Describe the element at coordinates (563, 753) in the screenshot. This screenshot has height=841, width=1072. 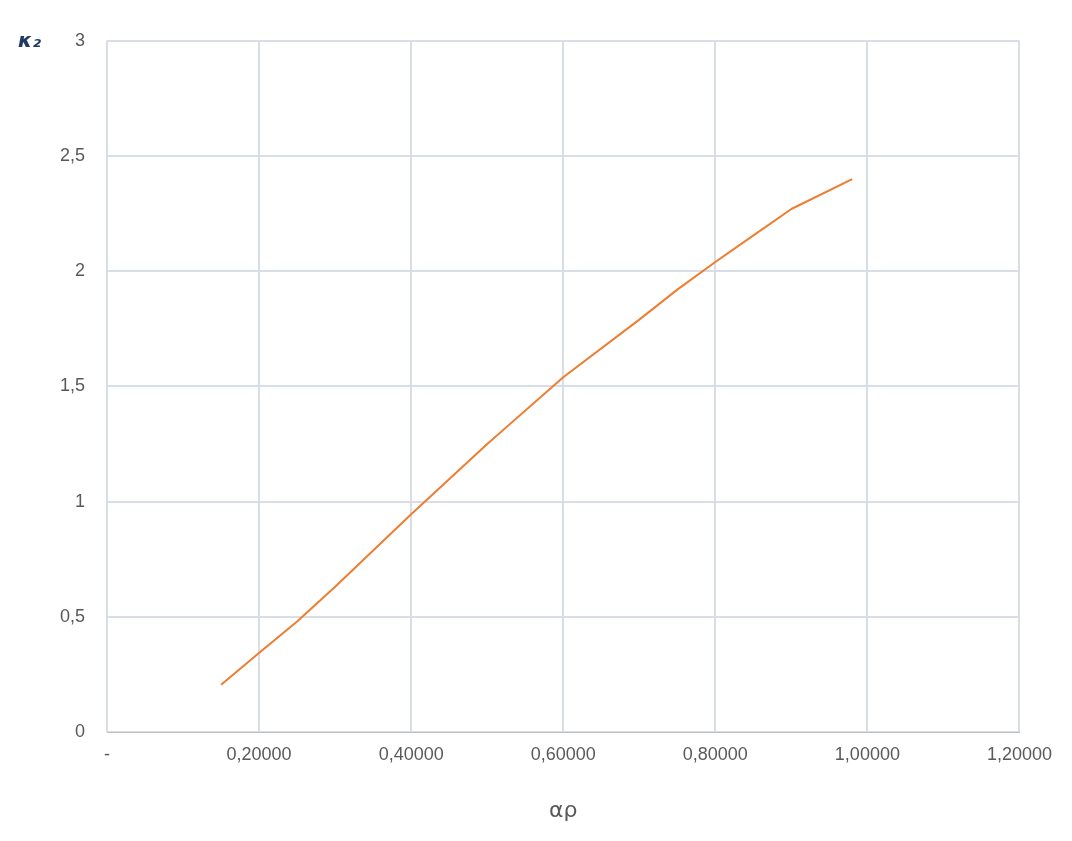
I see `x-tick-label: 0,60000` at that location.